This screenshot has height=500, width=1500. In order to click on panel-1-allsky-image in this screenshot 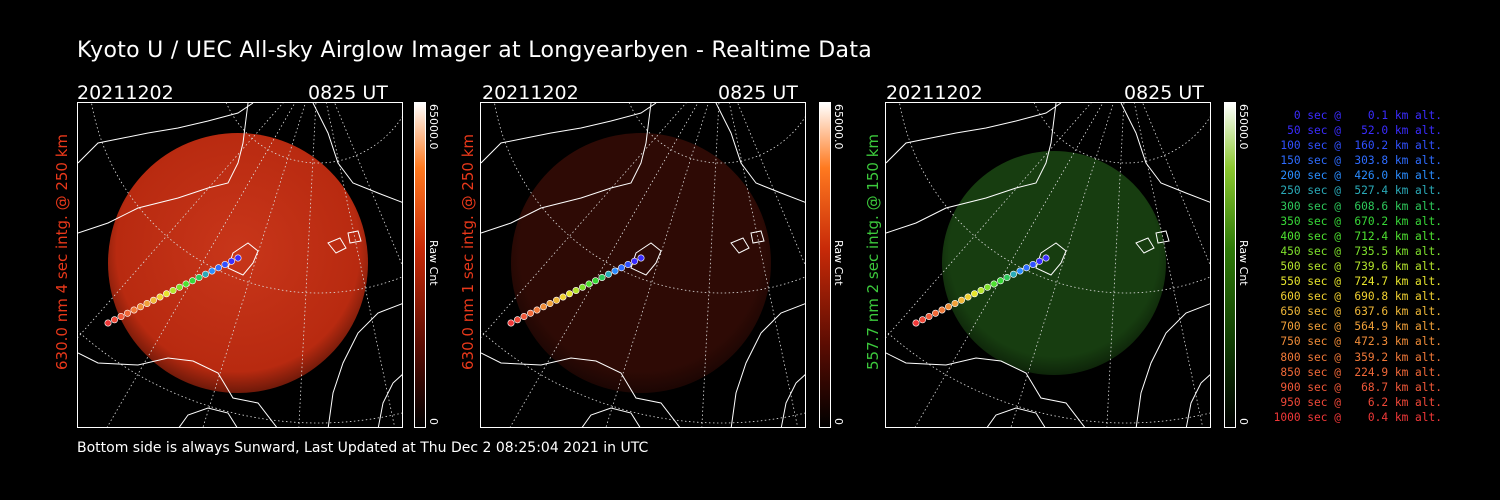, I will do `click(240, 265)`.